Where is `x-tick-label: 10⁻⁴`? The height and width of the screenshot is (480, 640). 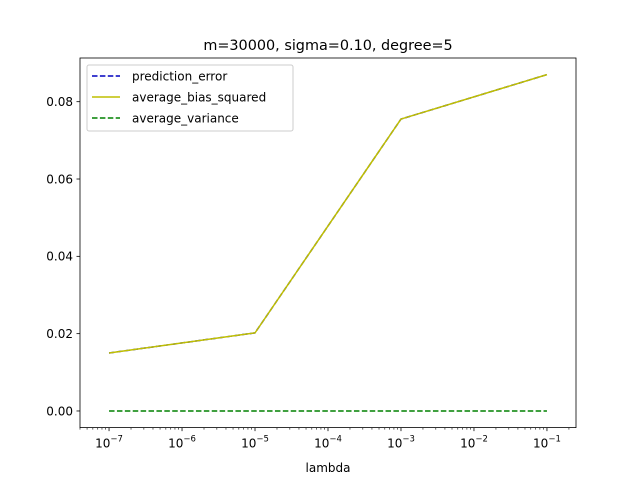 x-tick-label: 10⁻⁴ is located at coordinates (328, 443).